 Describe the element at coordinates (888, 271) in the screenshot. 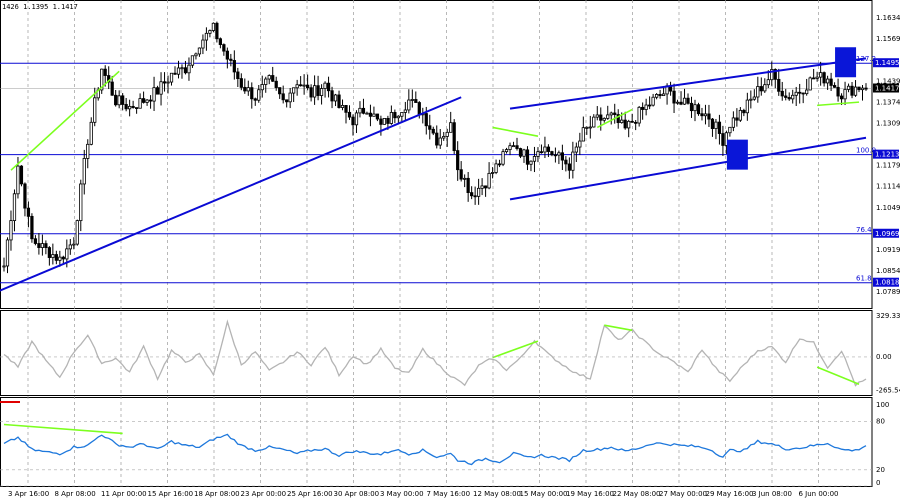

I see `y-tick-label: 1.0854` at that location.